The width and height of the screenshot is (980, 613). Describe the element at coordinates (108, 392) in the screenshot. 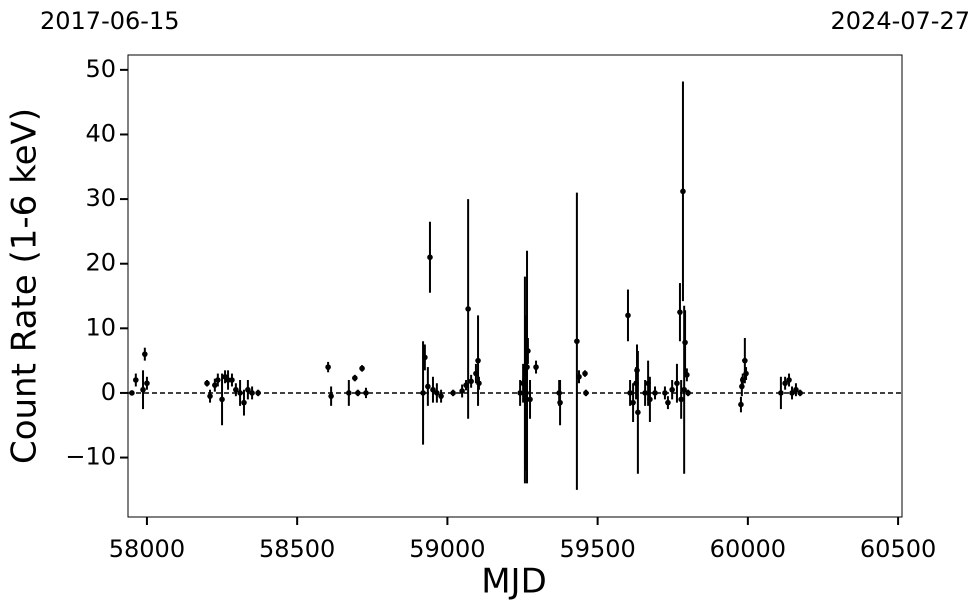

I see `y-tick-label: 0` at that location.